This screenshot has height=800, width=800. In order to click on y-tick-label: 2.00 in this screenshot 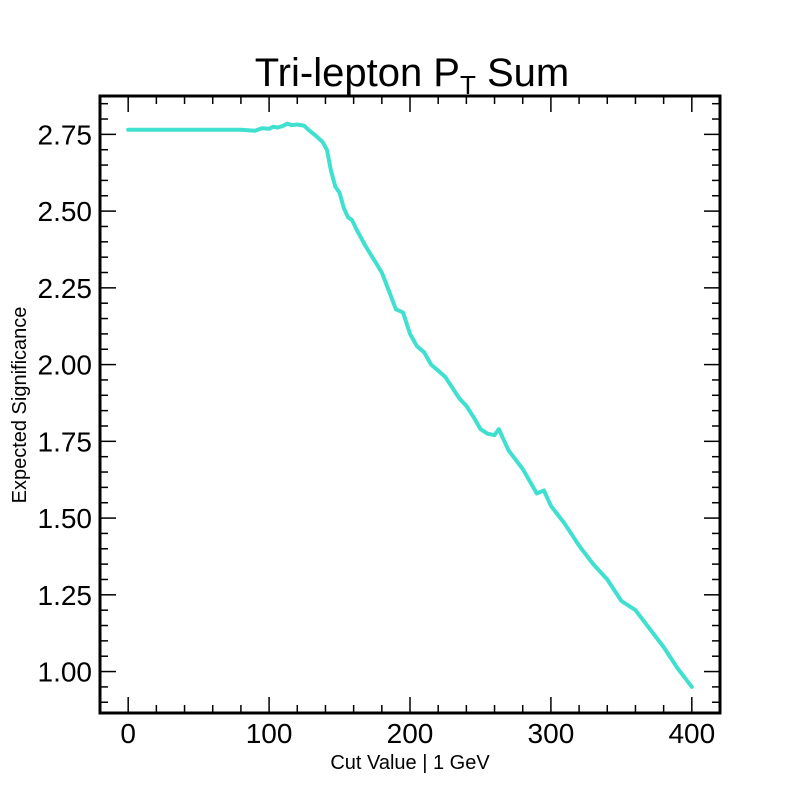, I will do `click(65, 365)`.